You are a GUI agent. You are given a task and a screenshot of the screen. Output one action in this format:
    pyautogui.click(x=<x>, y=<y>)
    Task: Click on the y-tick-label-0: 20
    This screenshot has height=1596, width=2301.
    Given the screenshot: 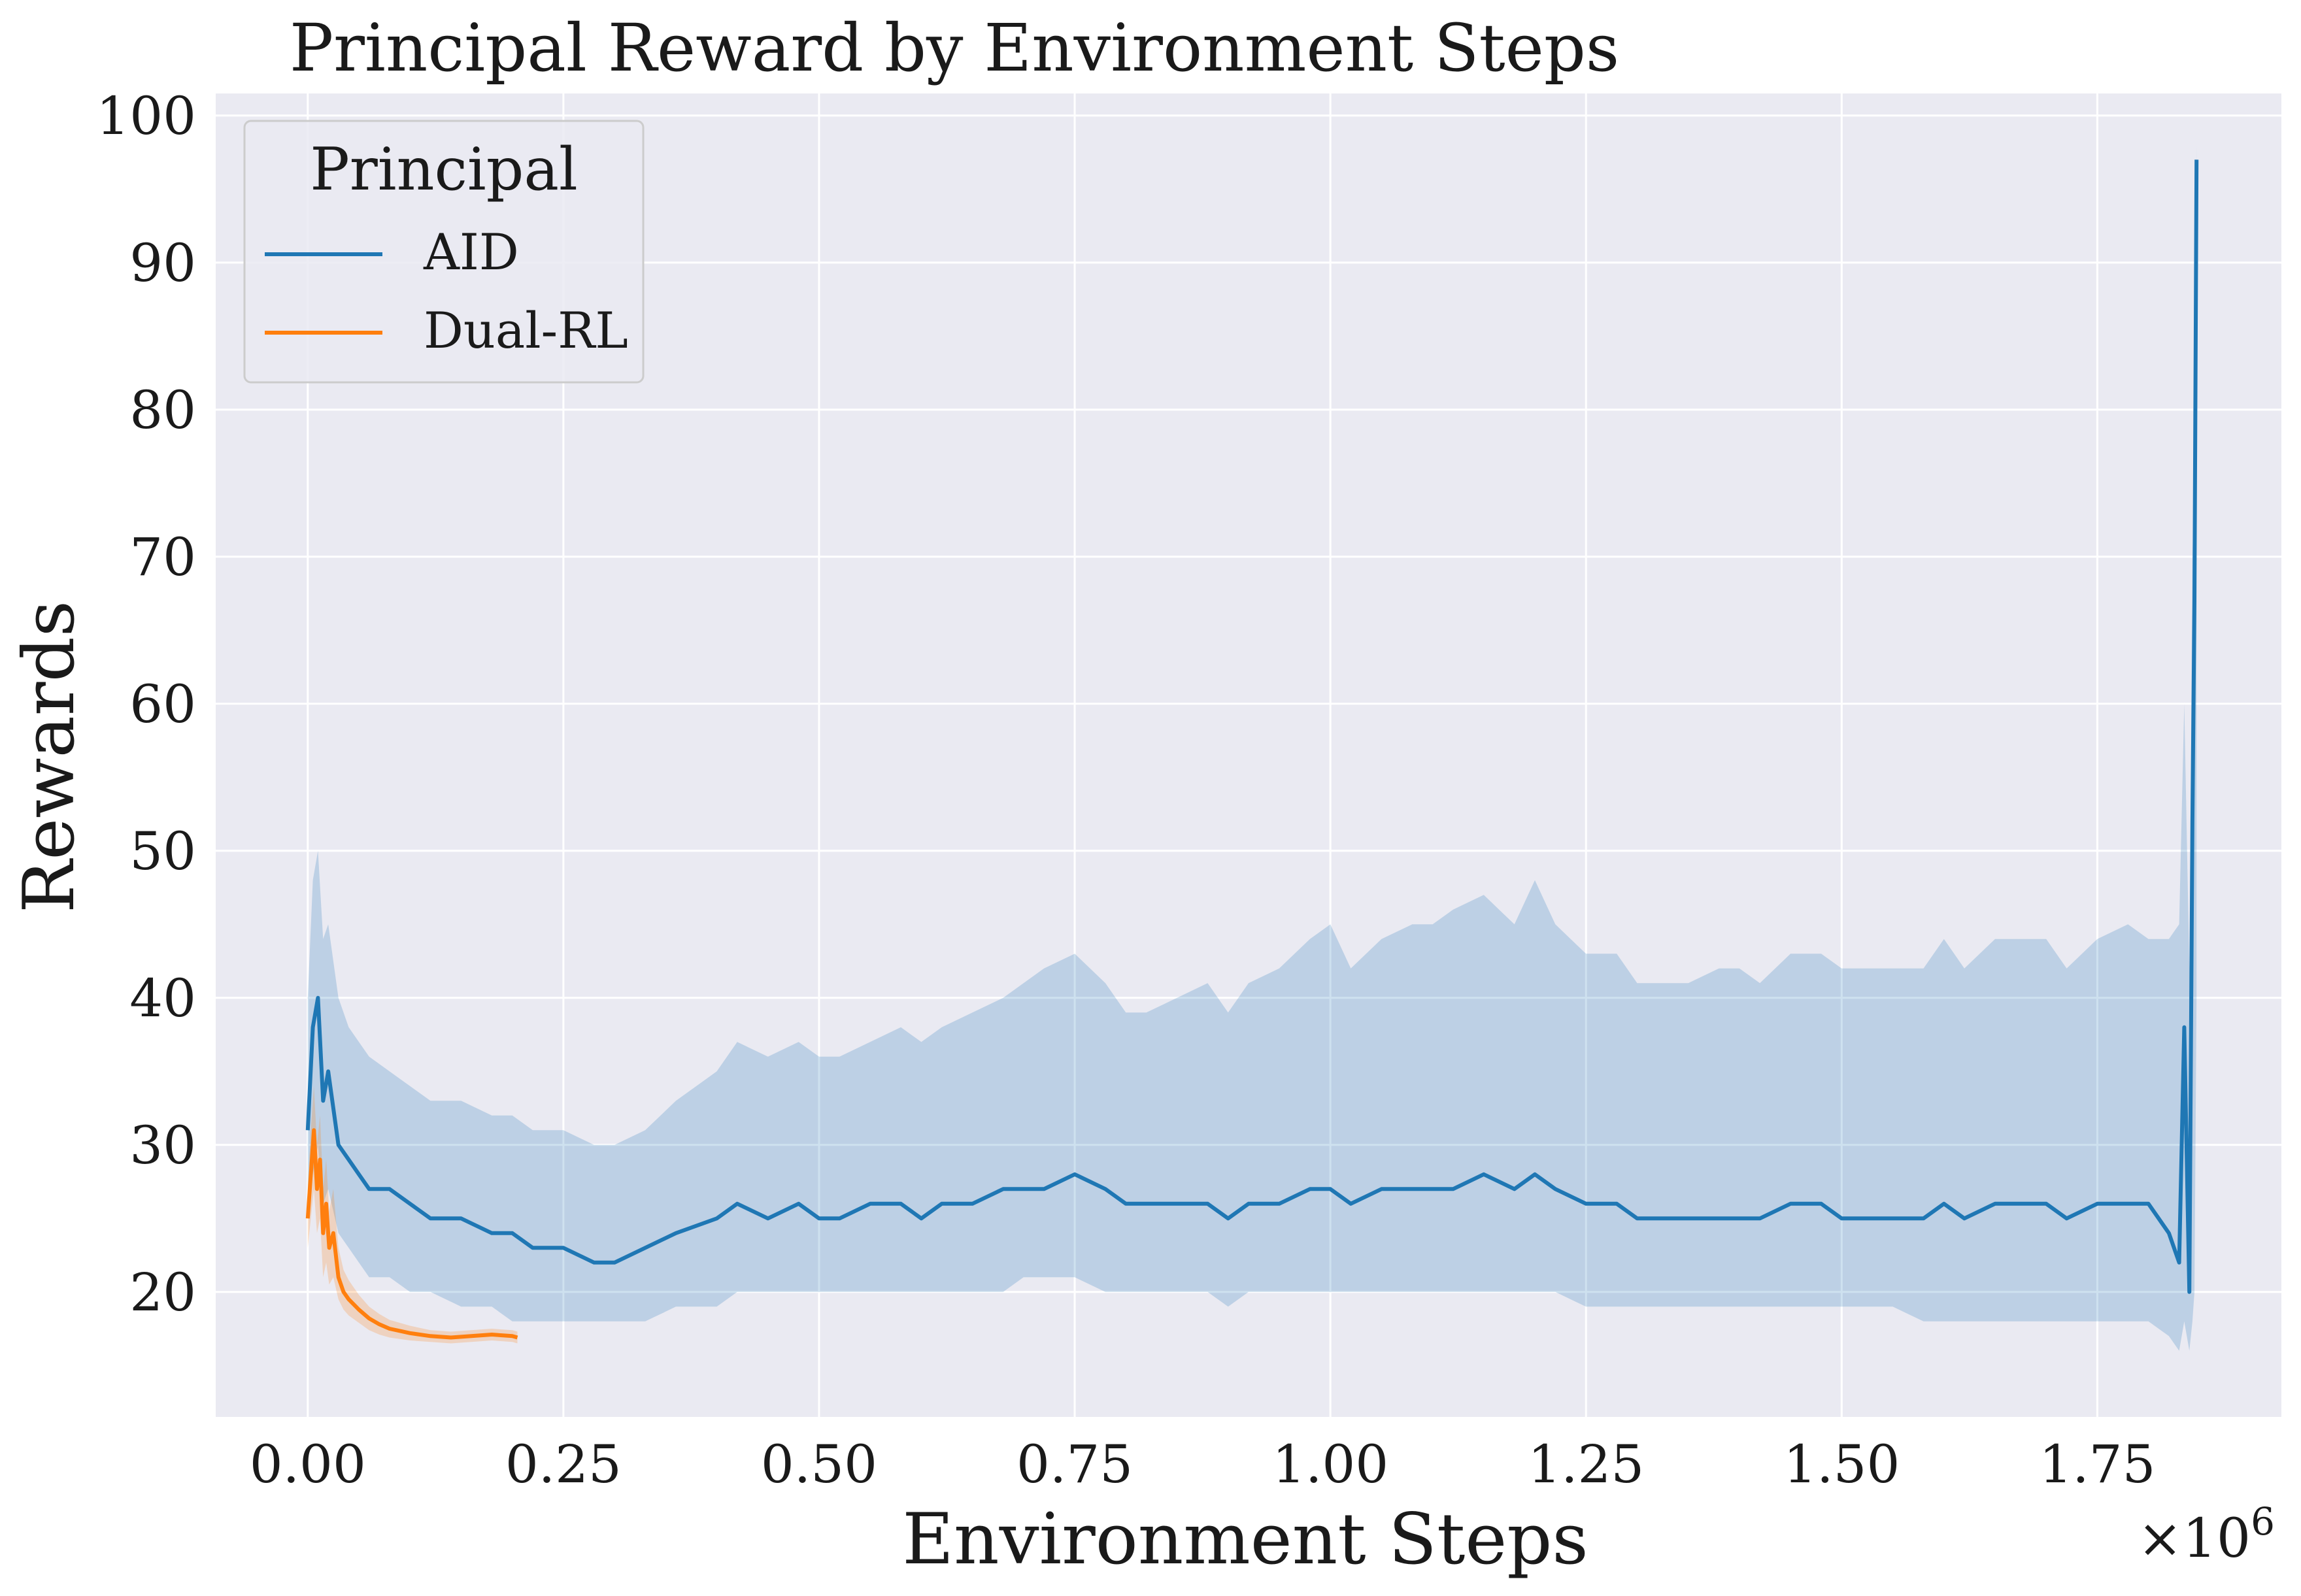 What is the action you would take?
    pyautogui.click(x=162, y=1292)
    